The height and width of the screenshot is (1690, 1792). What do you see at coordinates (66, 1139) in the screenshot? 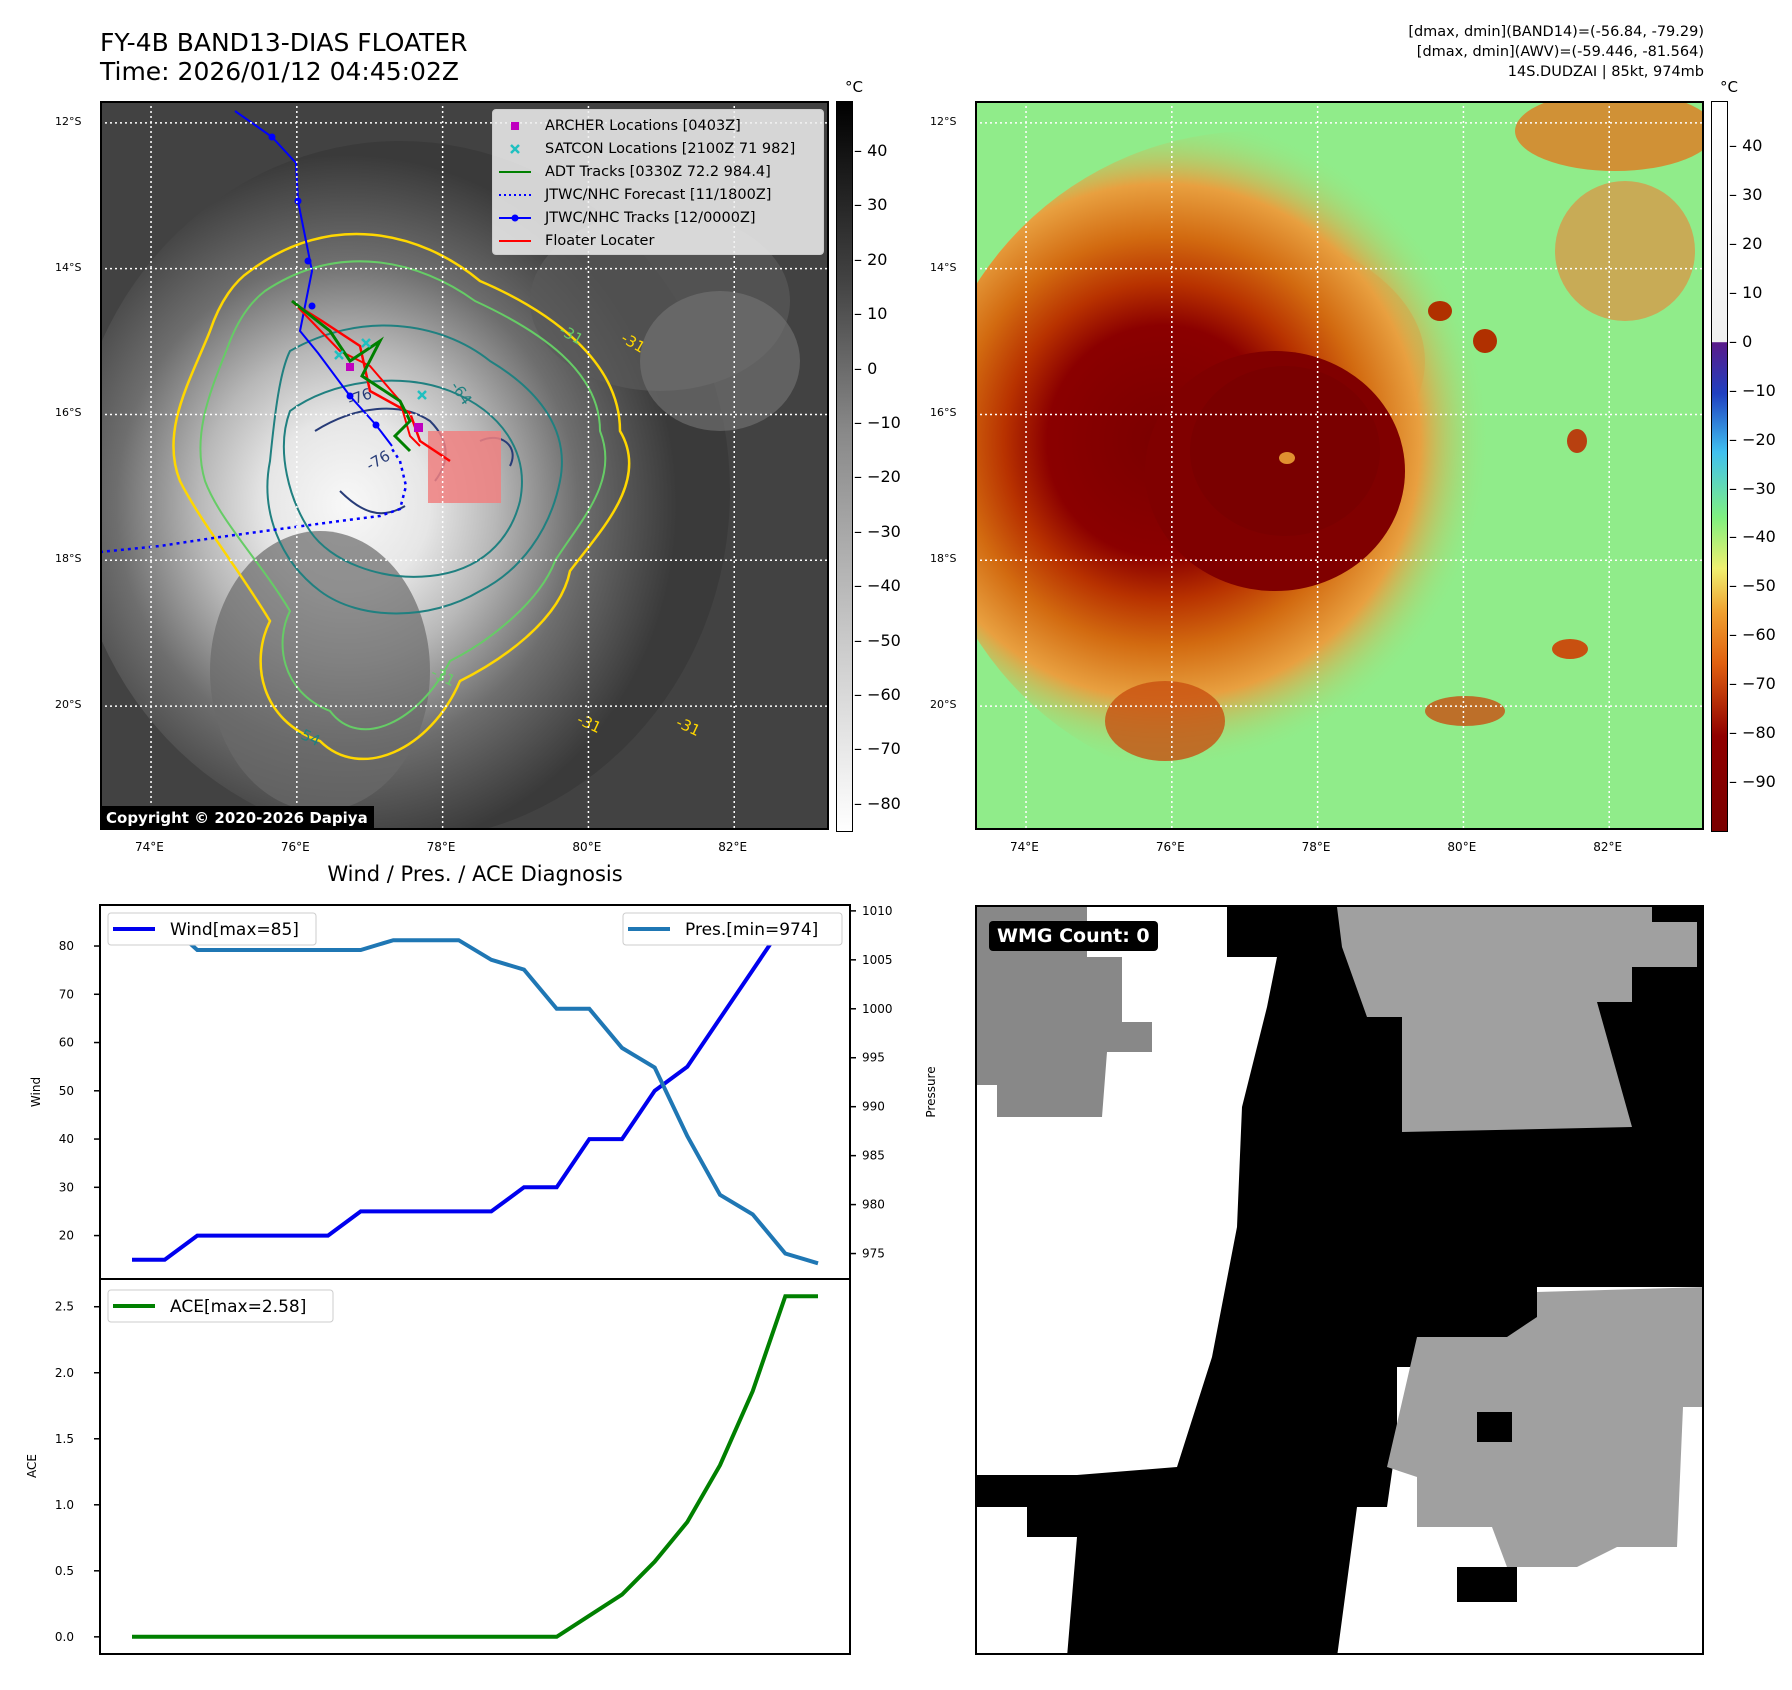
I see `tick-label: 40` at bounding box center [66, 1139].